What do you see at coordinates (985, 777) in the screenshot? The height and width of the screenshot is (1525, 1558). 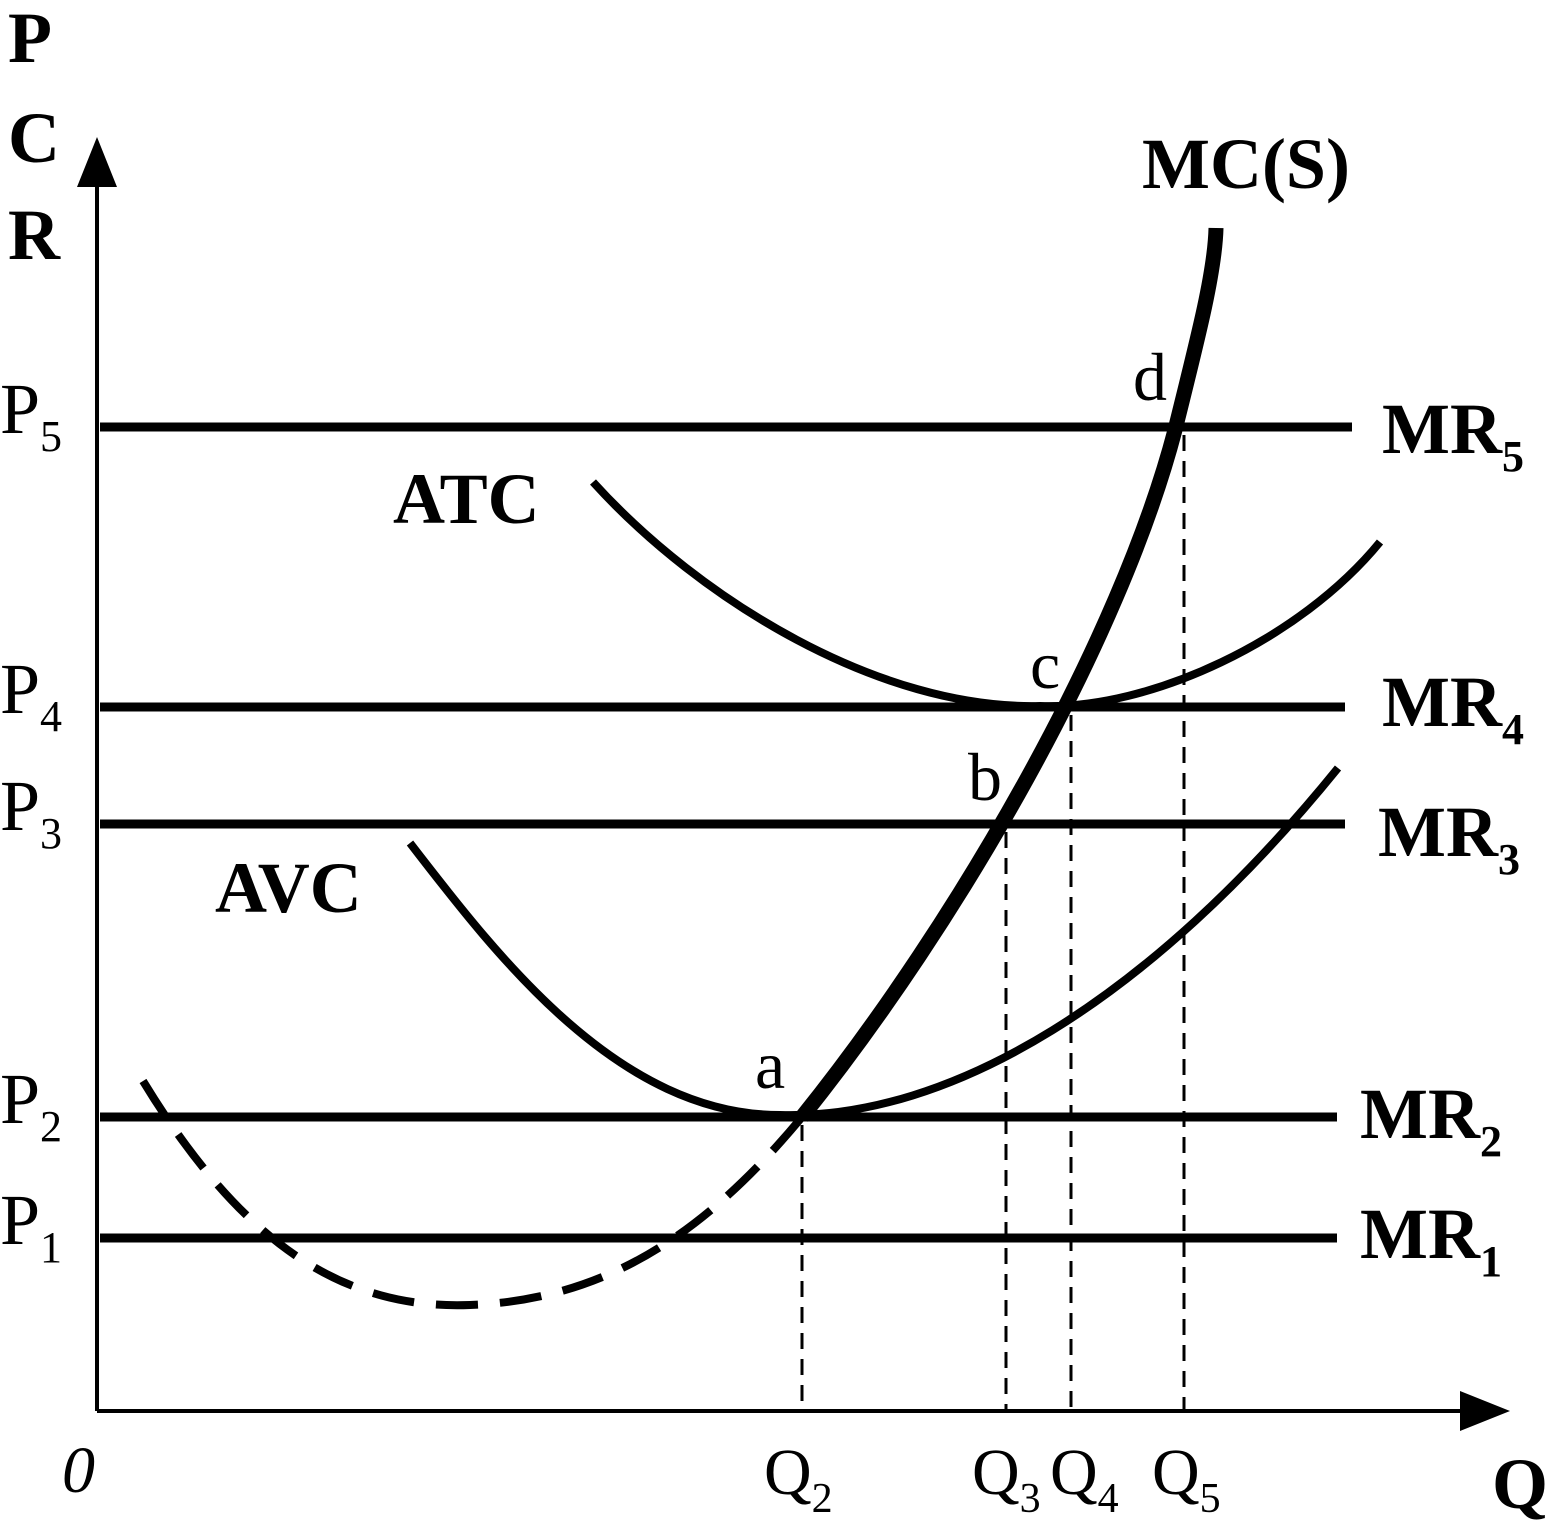 I see `point-b-label: b` at bounding box center [985, 777].